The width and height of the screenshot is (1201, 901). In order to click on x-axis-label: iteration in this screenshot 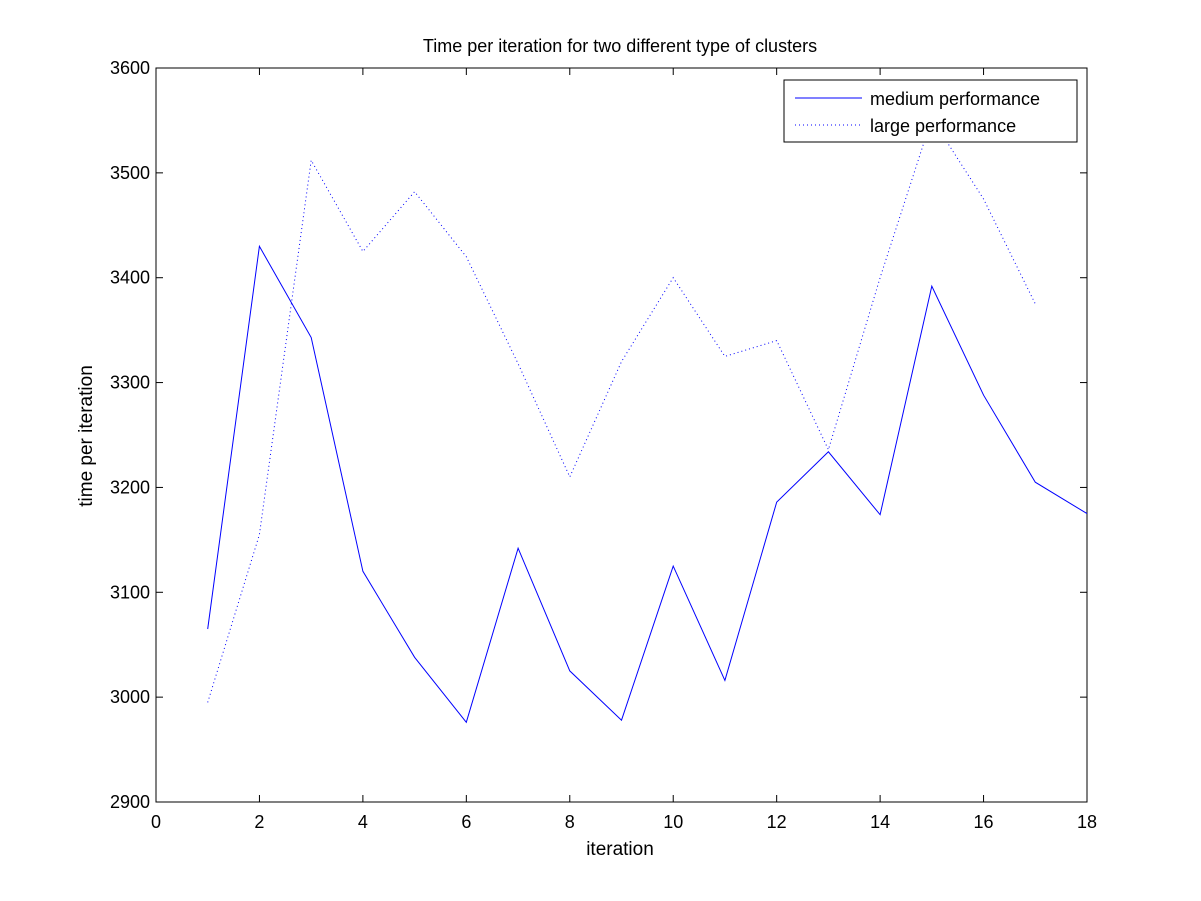, I will do `click(620, 849)`.